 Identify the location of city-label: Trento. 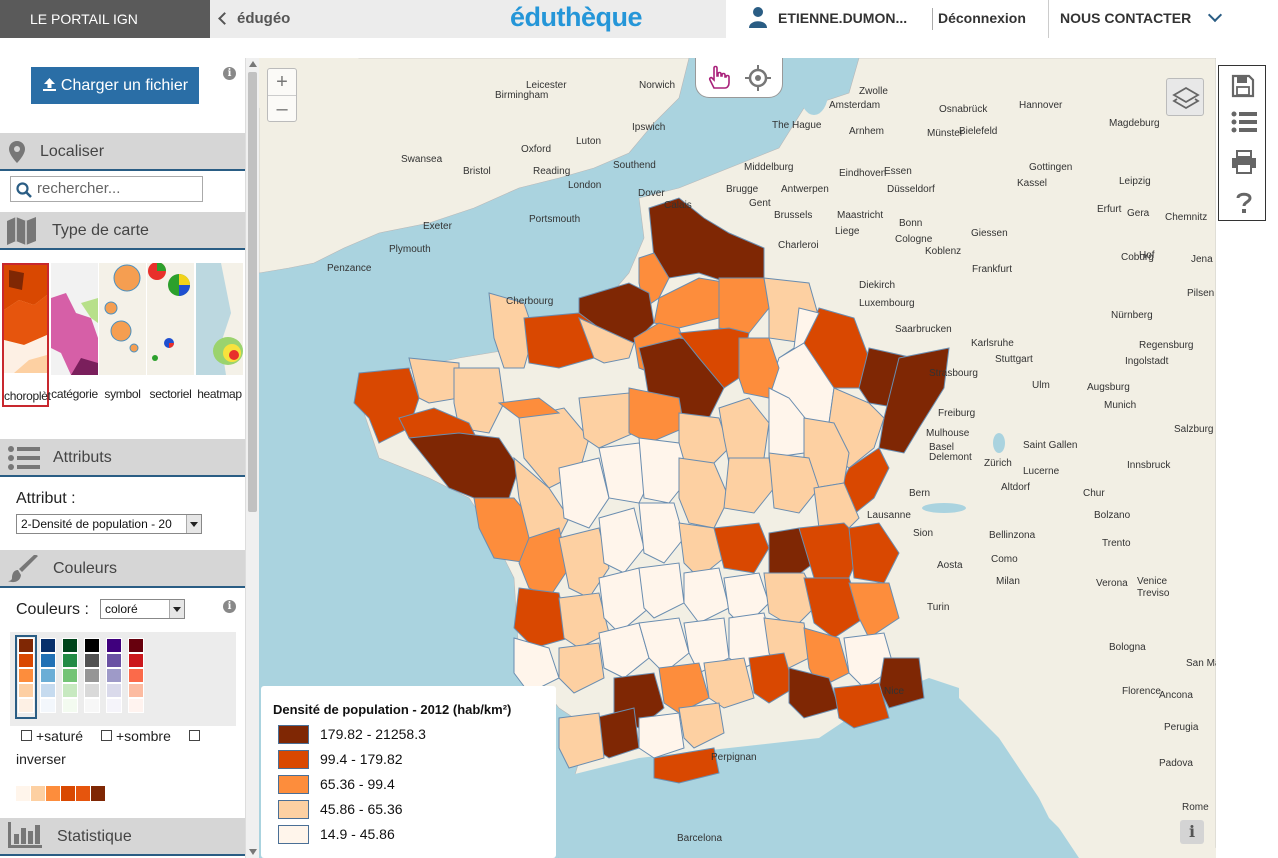
(1116, 543).